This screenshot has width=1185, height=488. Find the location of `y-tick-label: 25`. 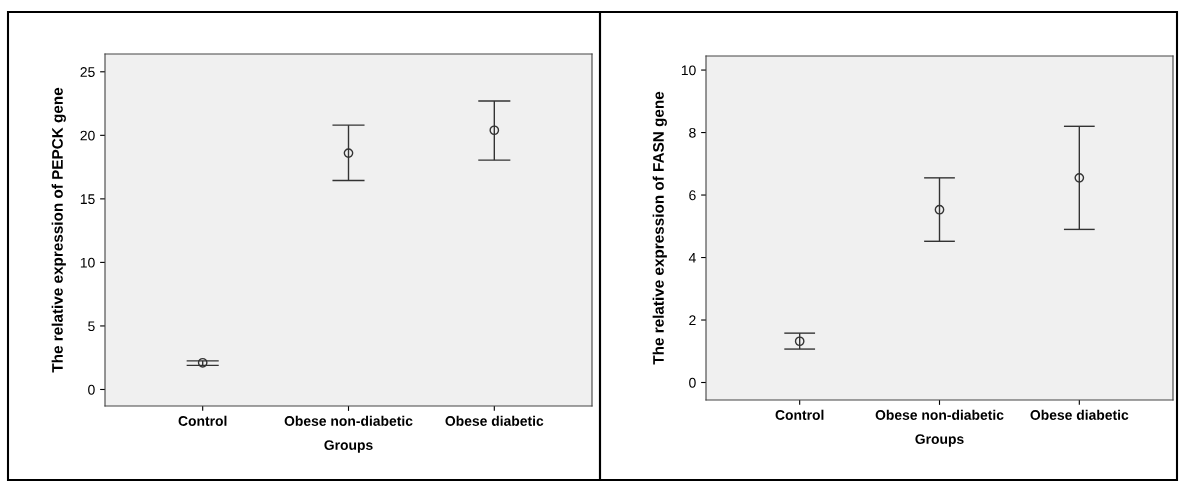

y-tick-label: 25 is located at coordinates (87, 72).